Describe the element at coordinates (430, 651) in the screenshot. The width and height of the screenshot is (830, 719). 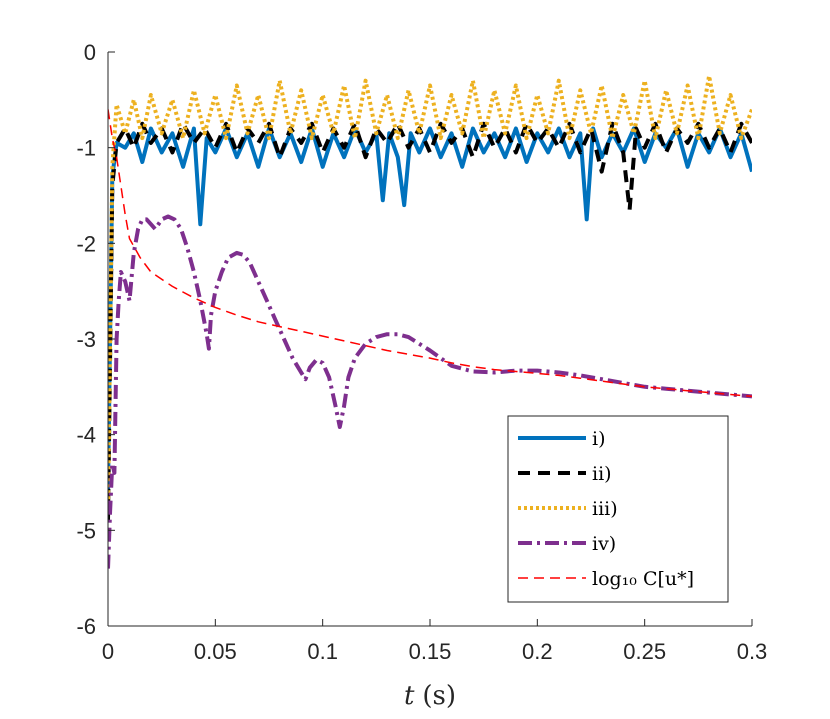
I see `x-tick-label: 0.15` at that location.